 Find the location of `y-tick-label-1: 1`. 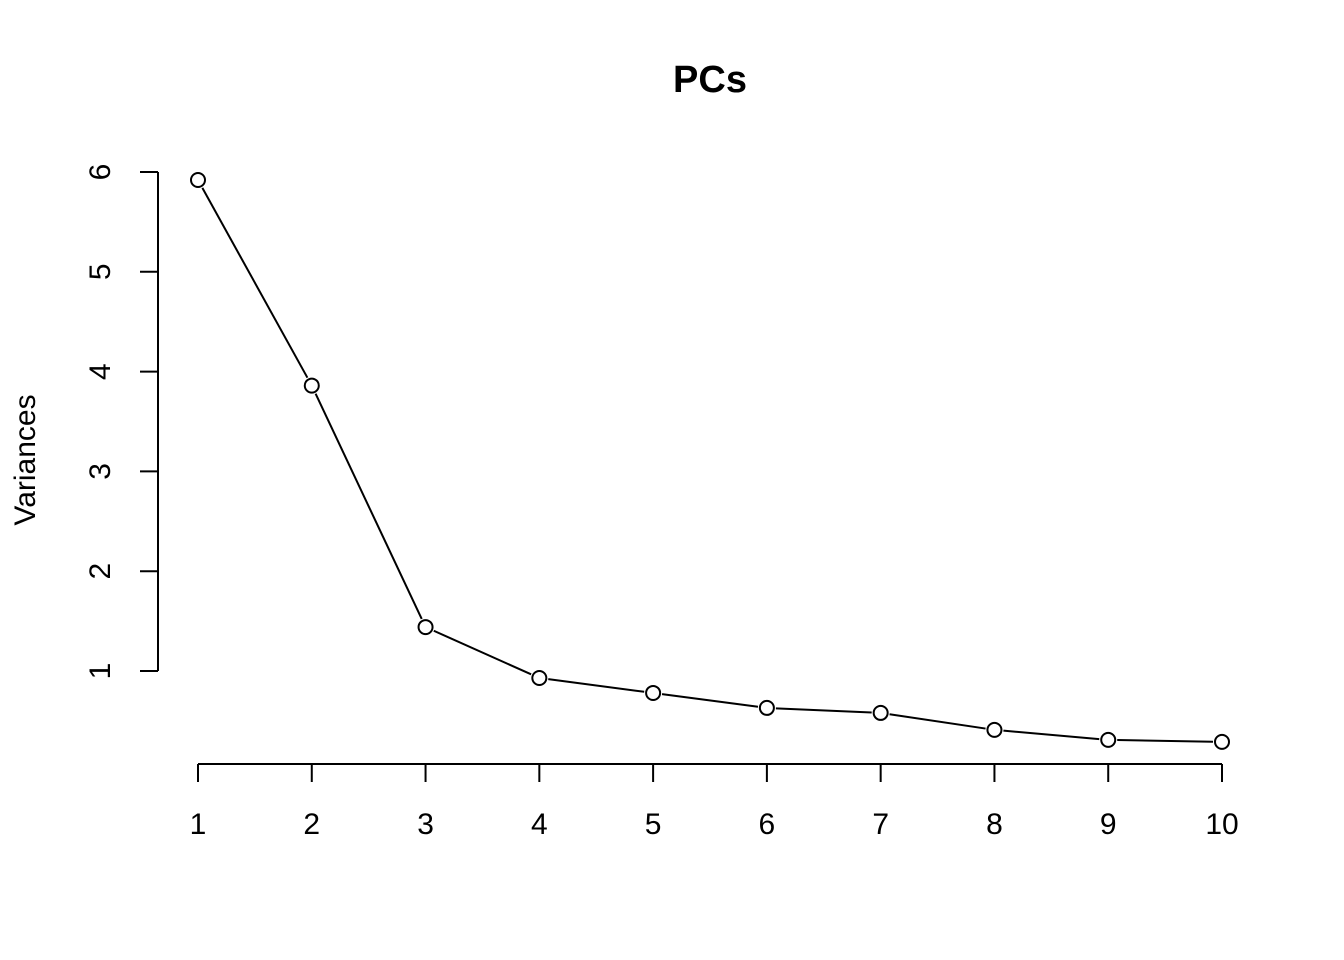

y-tick-label-1: 1 is located at coordinates (100, 671).